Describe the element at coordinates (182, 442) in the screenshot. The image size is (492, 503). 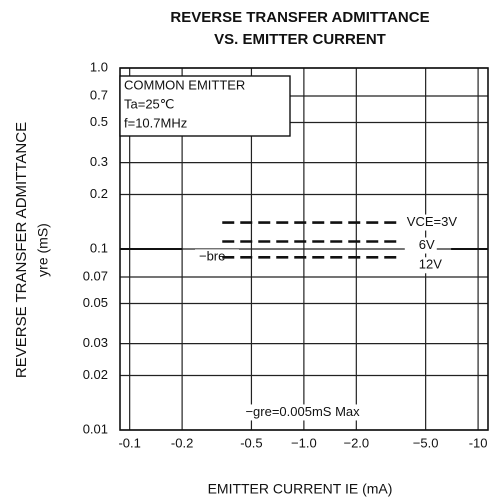
I see `x-tick-label: -0.2` at that location.